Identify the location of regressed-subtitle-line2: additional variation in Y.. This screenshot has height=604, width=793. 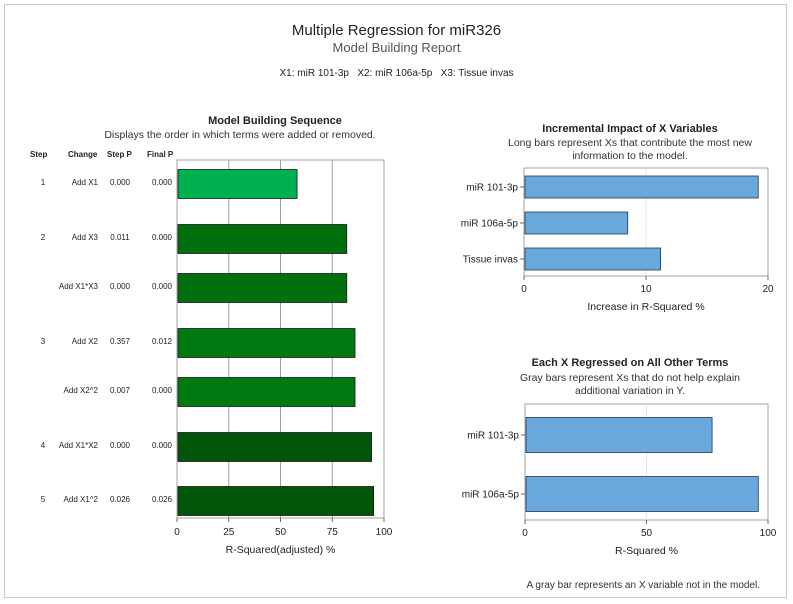
(630, 391).